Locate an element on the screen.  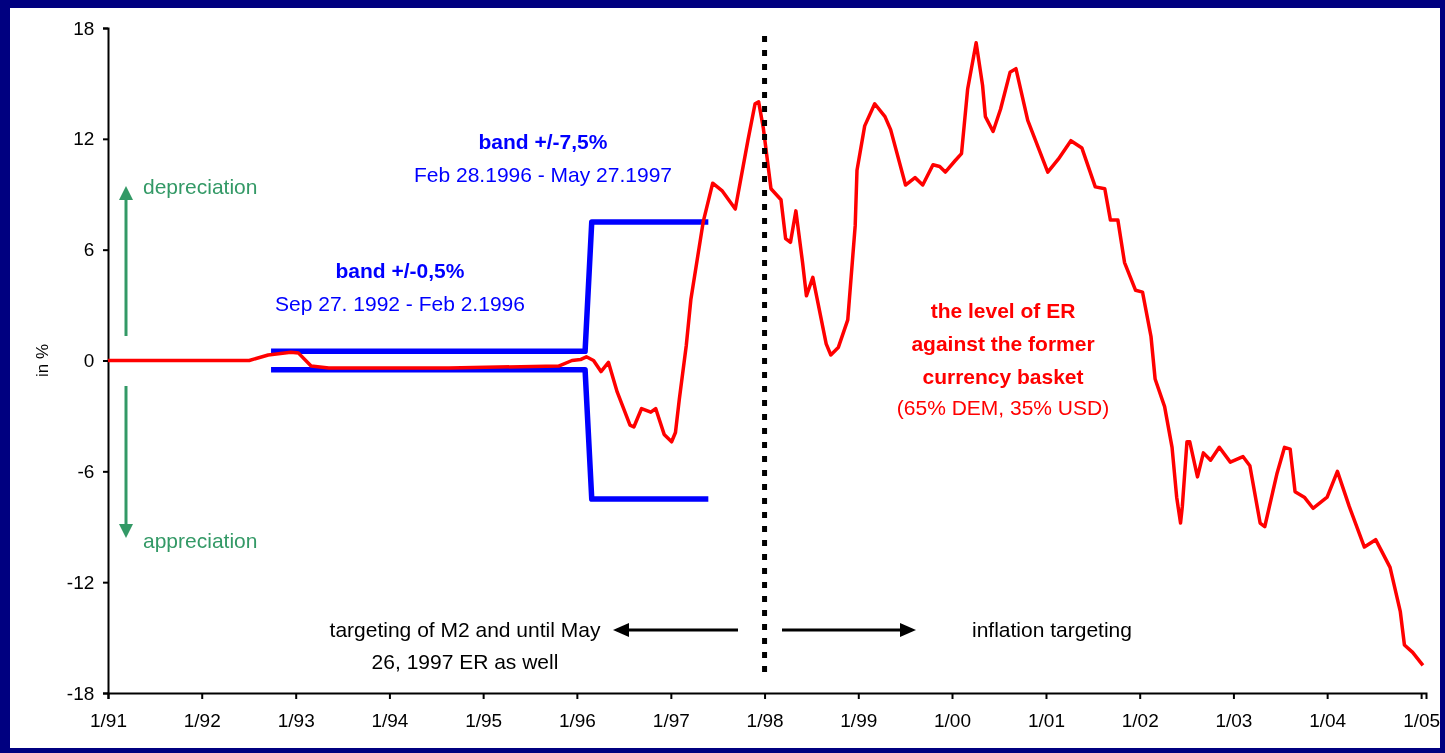
x-tick-label: 1/95 is located at coordinates (484, 720).